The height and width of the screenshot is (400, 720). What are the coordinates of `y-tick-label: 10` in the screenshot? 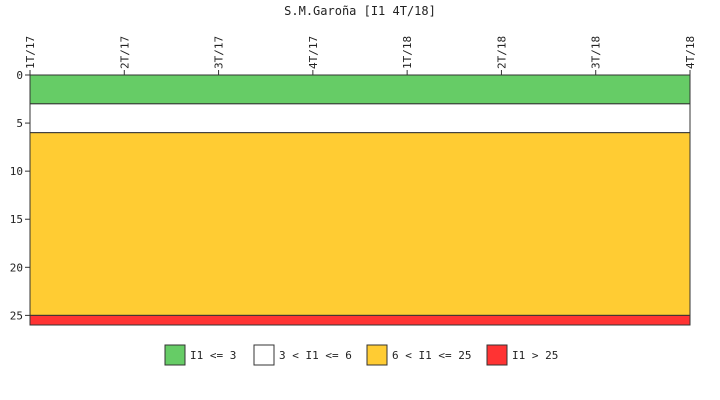 It's located at (16, 171).